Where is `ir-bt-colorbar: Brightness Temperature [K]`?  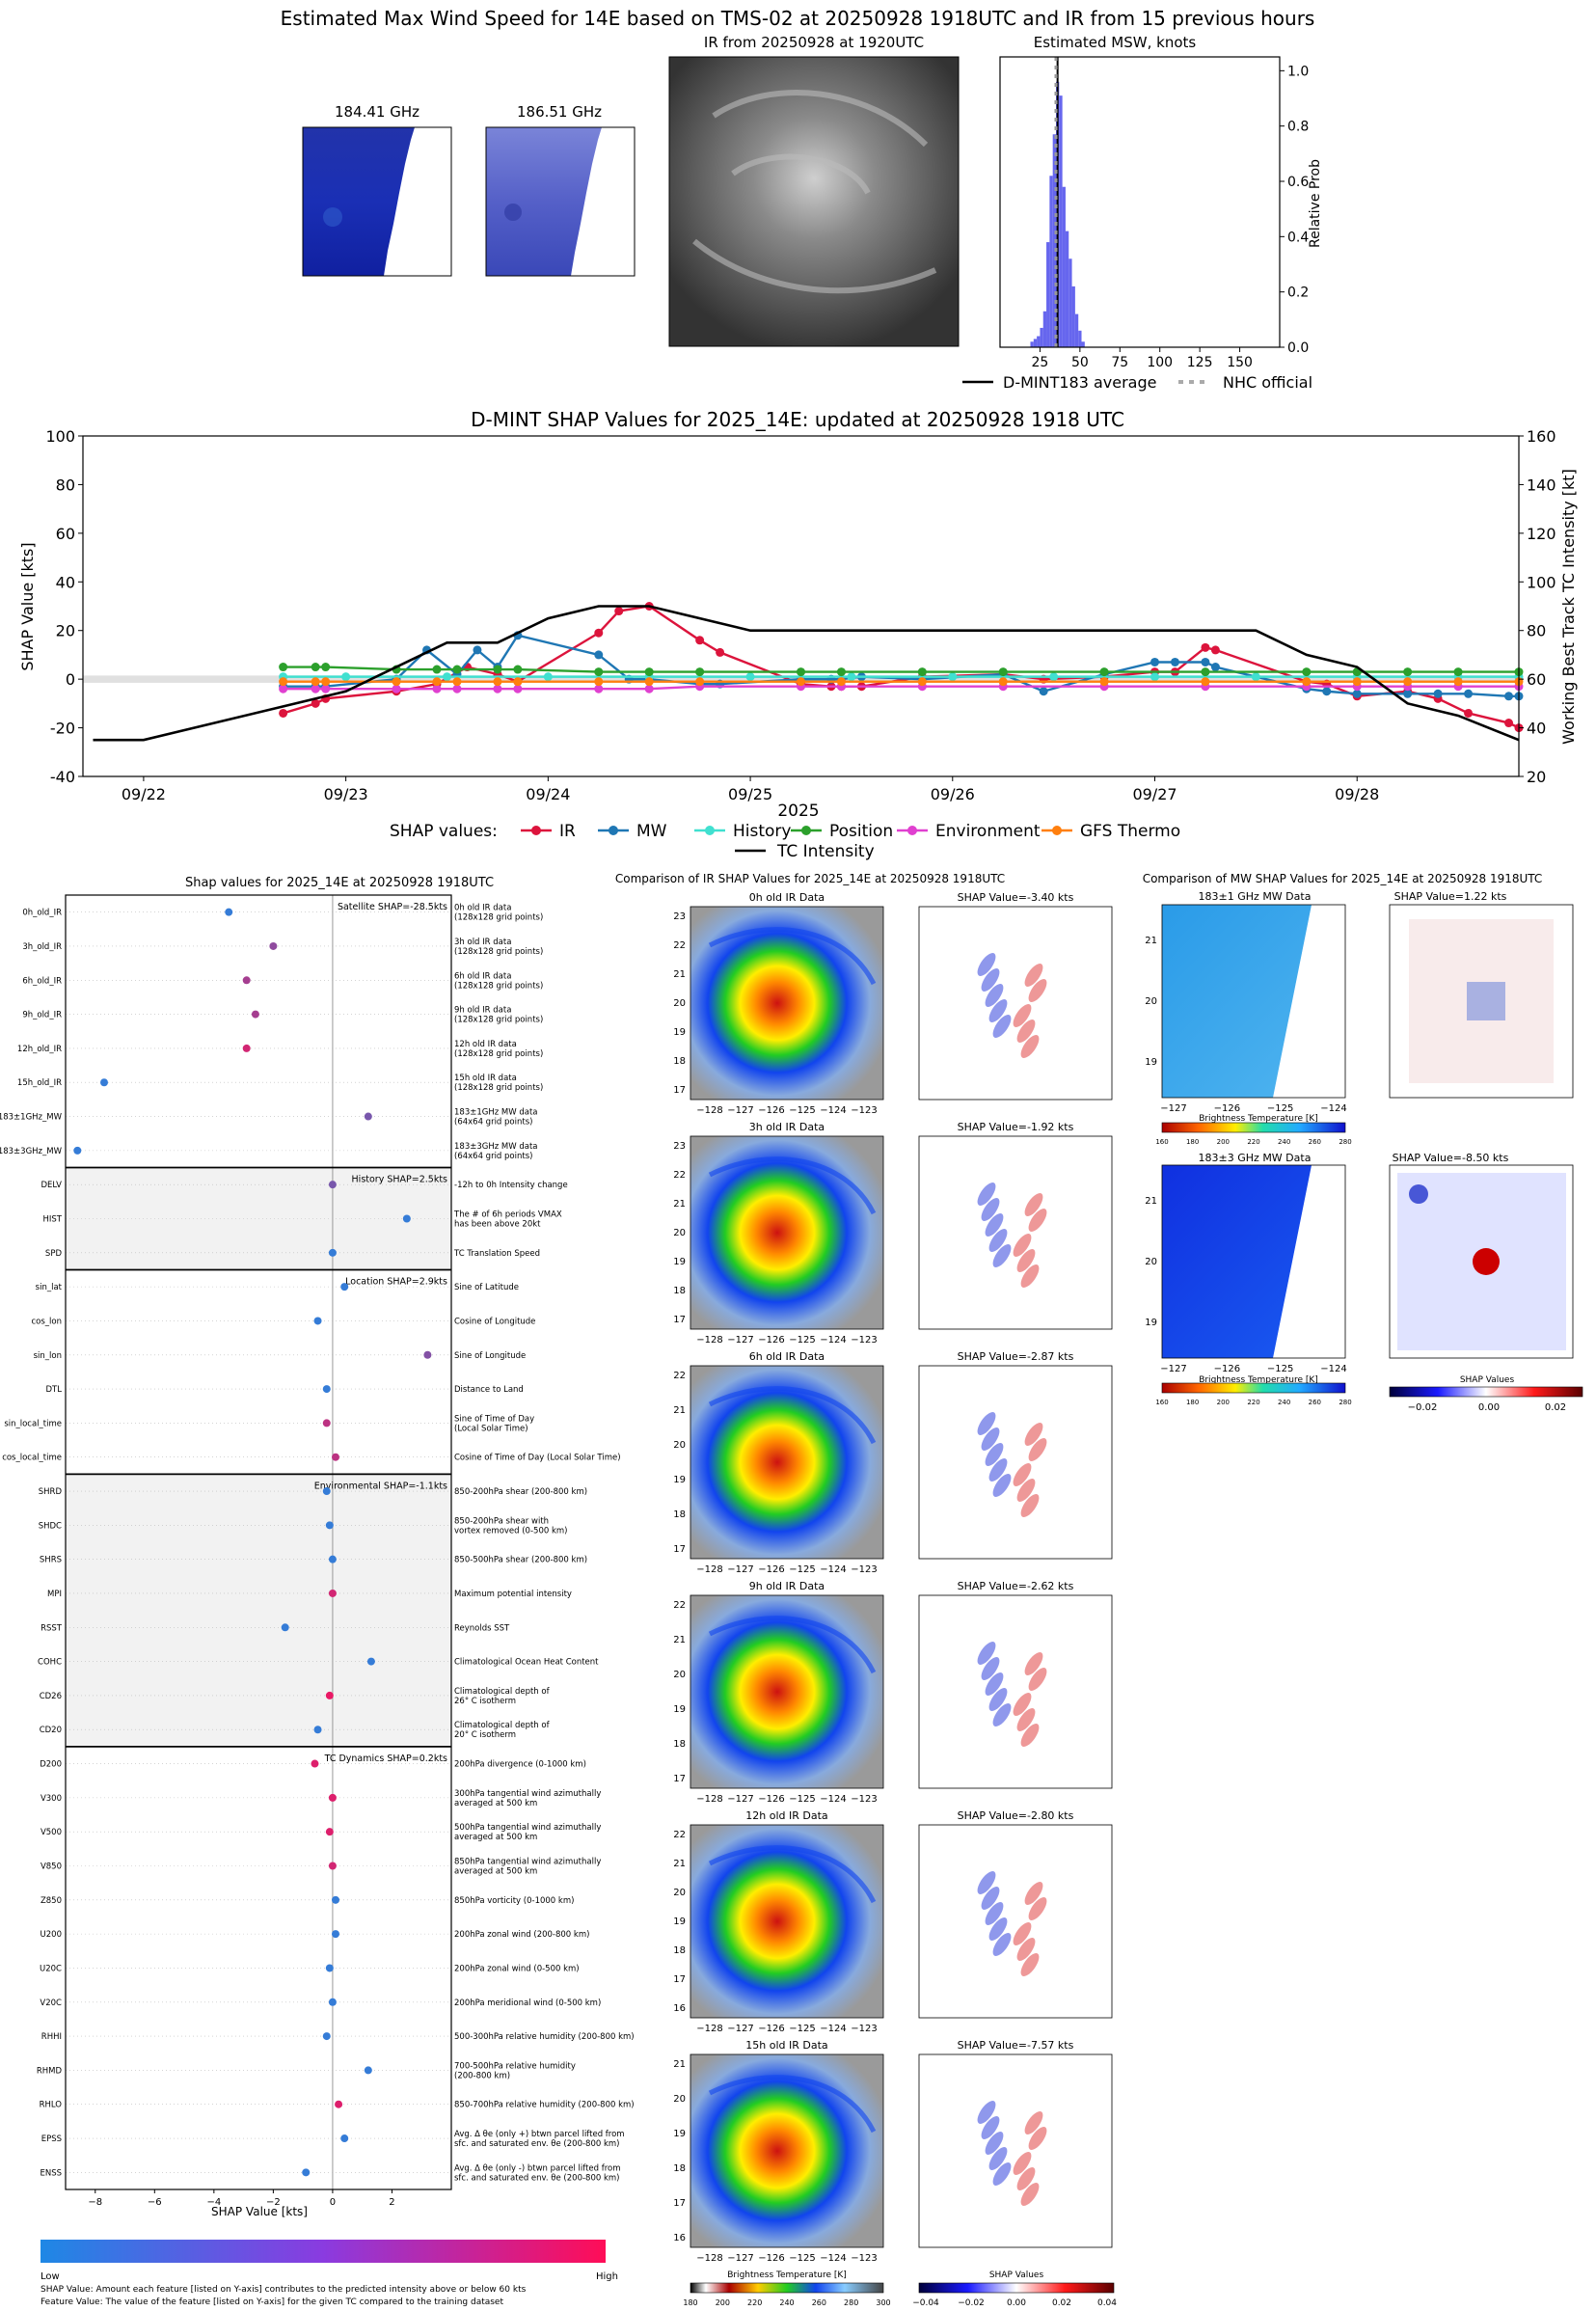 ir-bt-colorbar: Brightness Temperature [K] is located at coordinates (787, 2282).